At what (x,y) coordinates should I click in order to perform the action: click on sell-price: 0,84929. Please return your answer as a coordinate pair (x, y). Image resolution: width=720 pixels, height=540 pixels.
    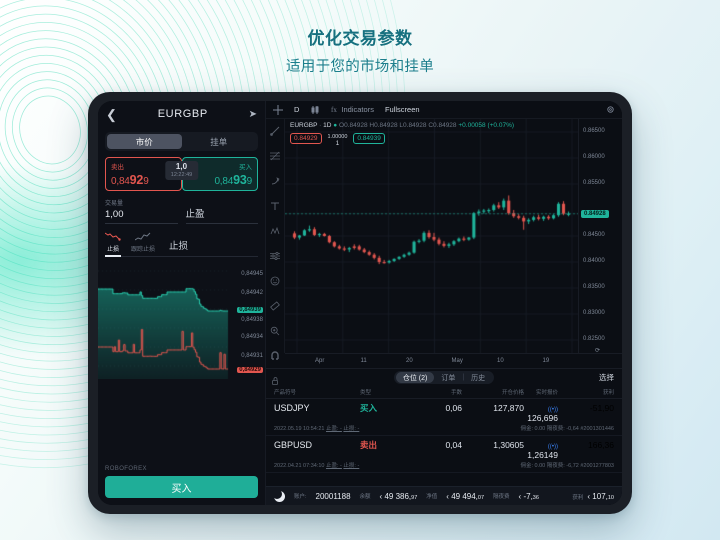
    Looking at the image, I should click on (143, 180).